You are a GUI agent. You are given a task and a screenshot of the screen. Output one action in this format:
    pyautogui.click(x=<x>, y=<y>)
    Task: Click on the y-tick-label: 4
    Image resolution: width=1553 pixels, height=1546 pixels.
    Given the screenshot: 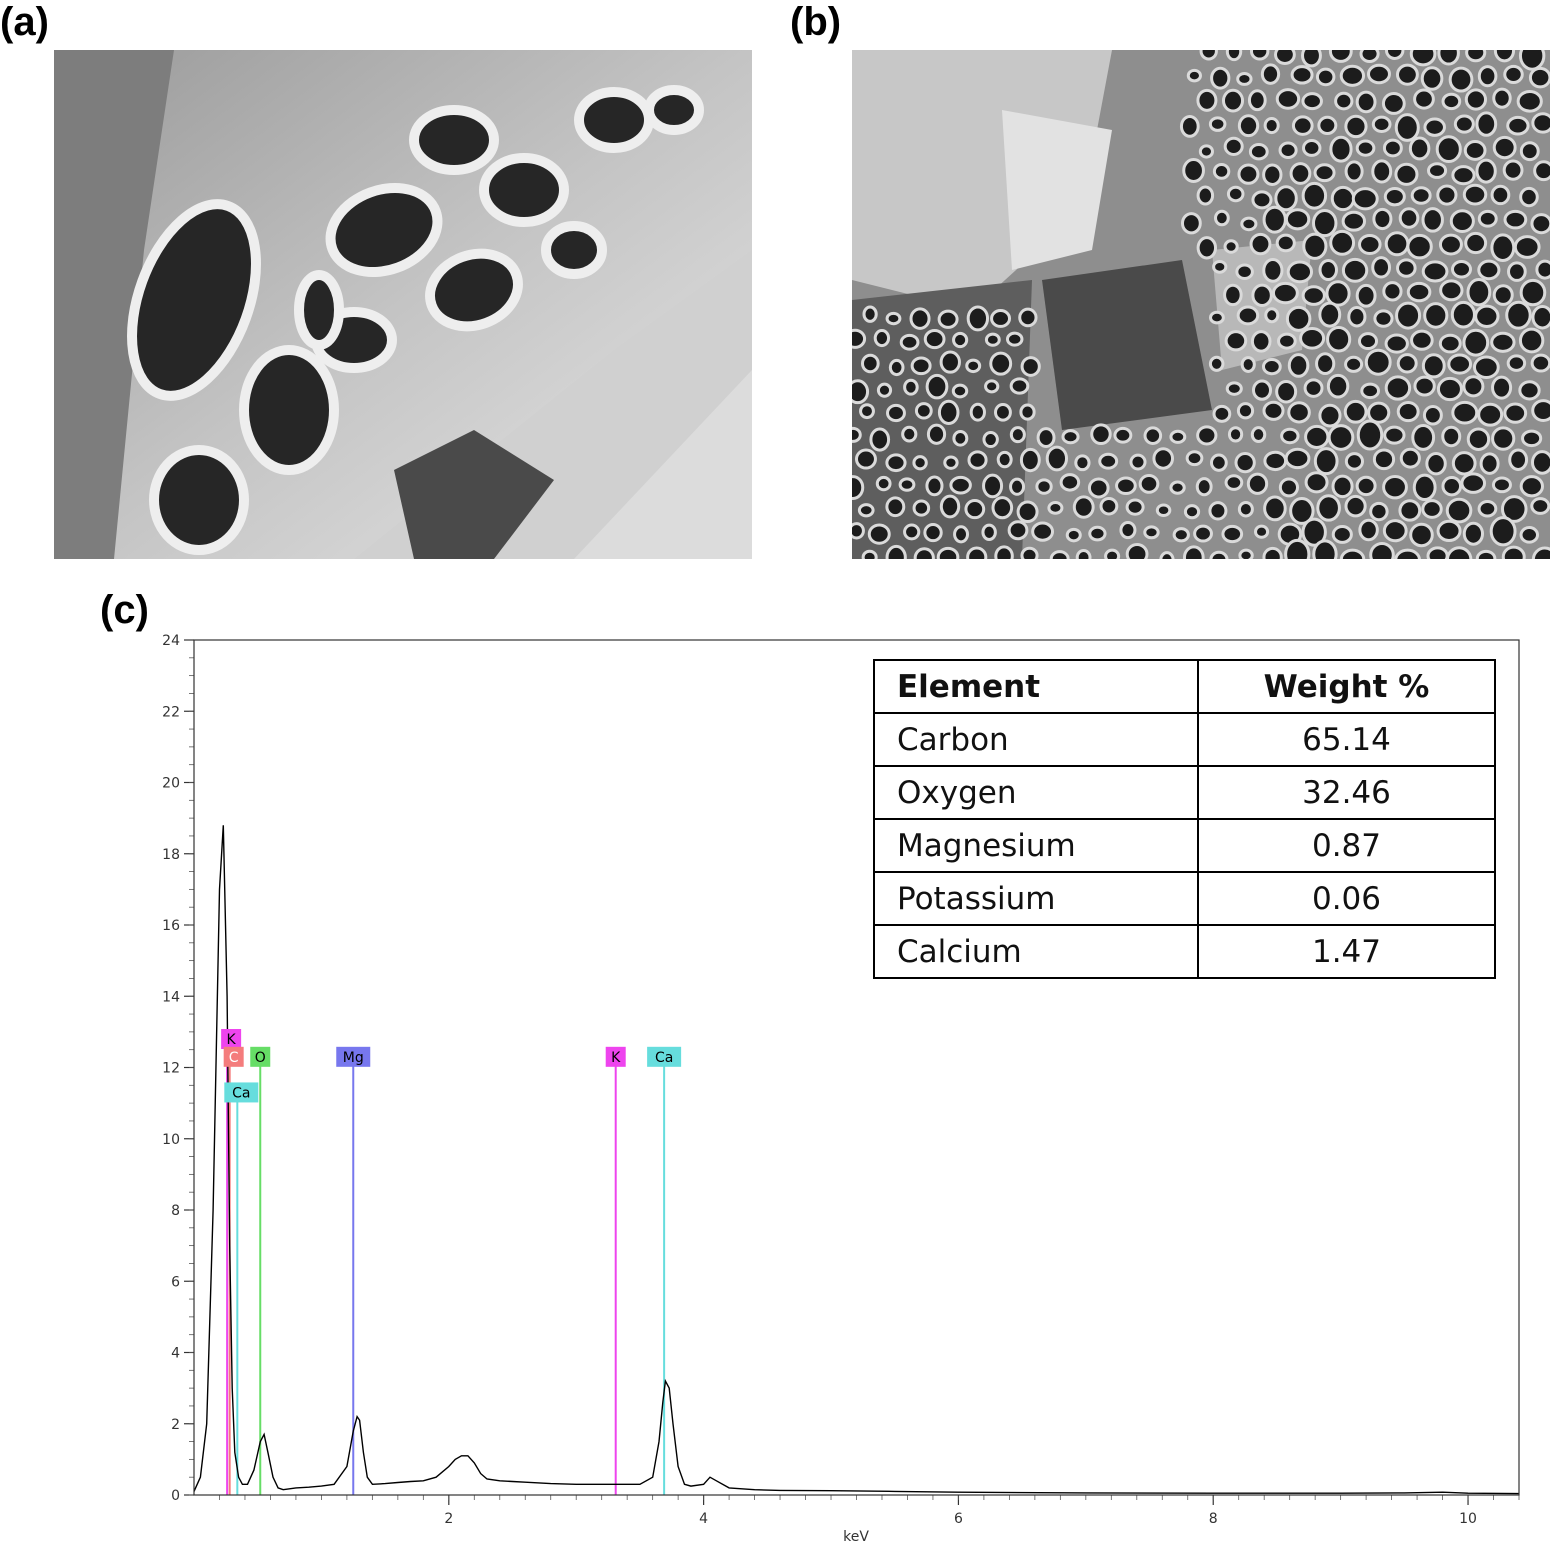 What is the action you would take?
    pyautogui.click(x=175, y=1354)
    